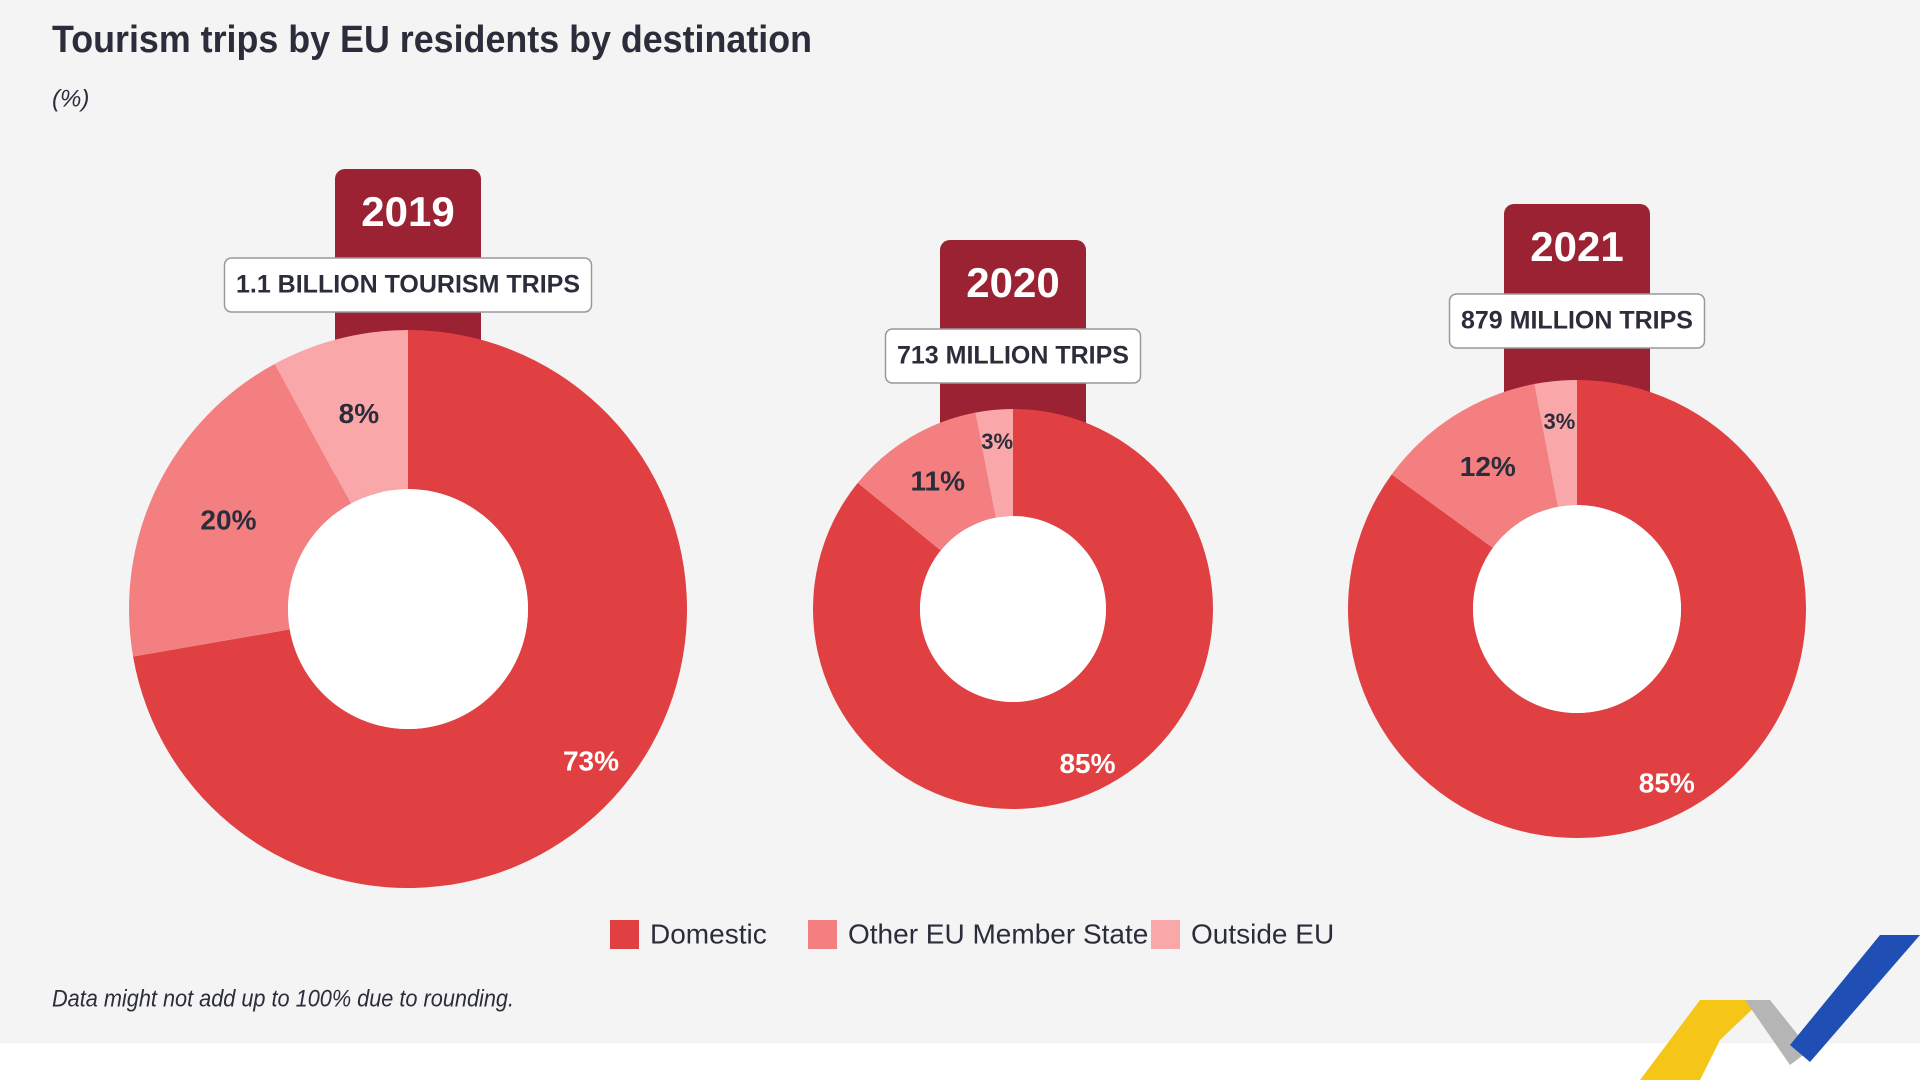 Image resolution: width=1920 pixels, height=1080 pixels. I want to click on chart-subtitle: (%), so click(70, 98).